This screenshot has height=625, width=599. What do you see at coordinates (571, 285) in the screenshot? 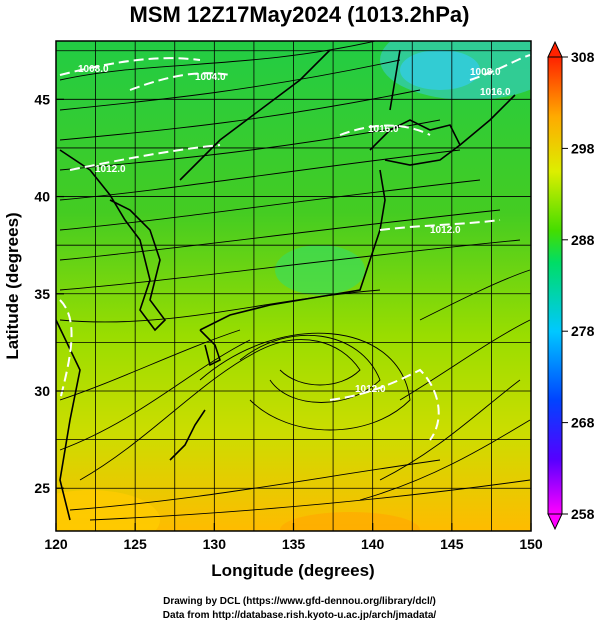
I see `colorbar: 308 298 288 278 268 258` at bounding box center [571, 285].